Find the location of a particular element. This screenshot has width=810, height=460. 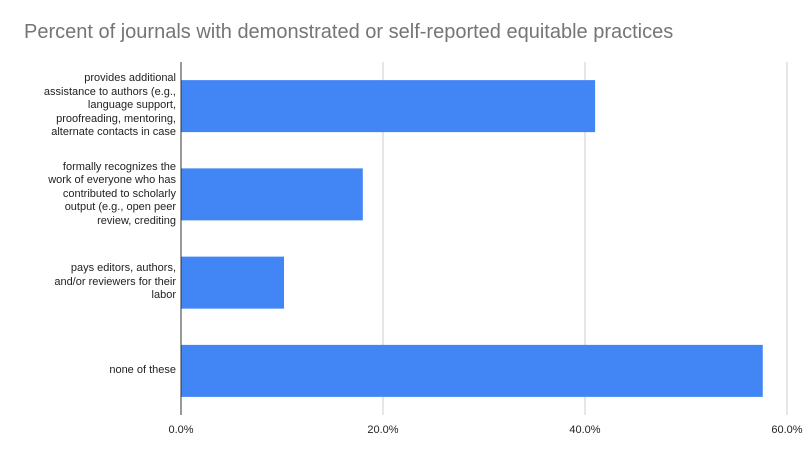

x-tick-label: 20.0% is located at coordinates (382, 430).